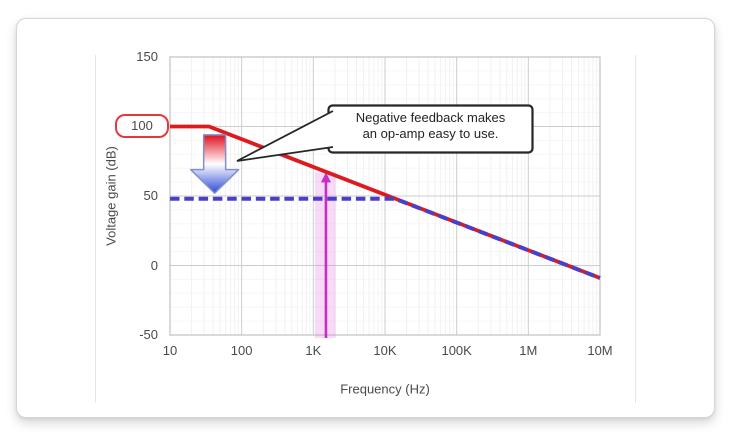 This screenshot has height=432, width=729. Describe the element at coordinates (285, 154) in the screenshot. I see `callout-tail-edge-bottom` at that location.